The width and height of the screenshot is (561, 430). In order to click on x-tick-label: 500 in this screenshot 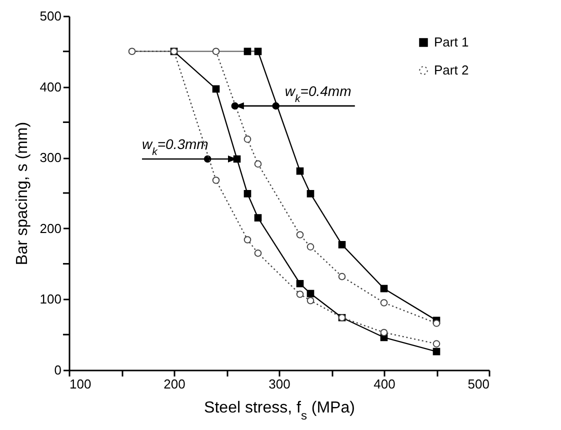, I will do `click(479, 384)`.